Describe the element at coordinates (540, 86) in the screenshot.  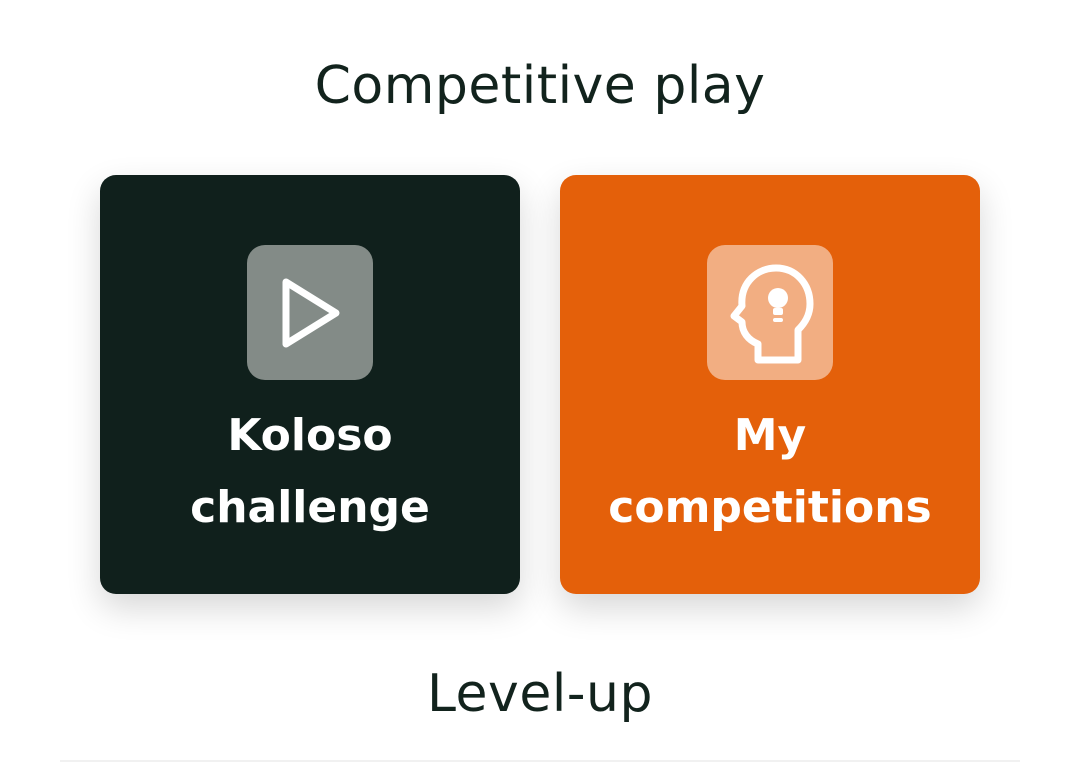
I see `section-title-competitive-play: Competitive play` at that location.